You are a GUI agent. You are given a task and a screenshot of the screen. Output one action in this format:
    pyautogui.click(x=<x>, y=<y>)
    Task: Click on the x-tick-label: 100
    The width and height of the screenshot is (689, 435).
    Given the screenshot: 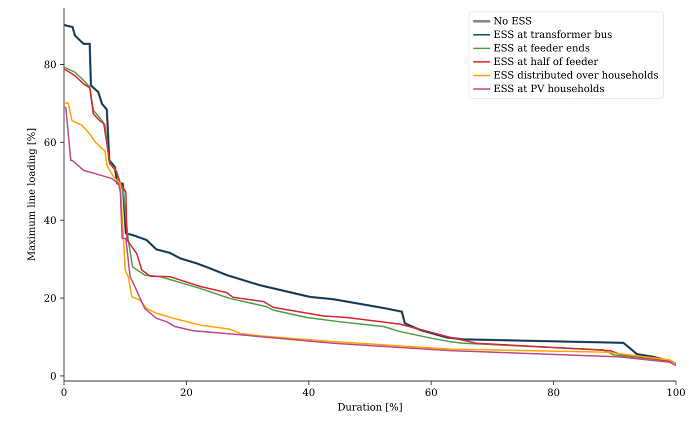 What is the action you would take?
    pyautogui.click(x=676, y=392)
    